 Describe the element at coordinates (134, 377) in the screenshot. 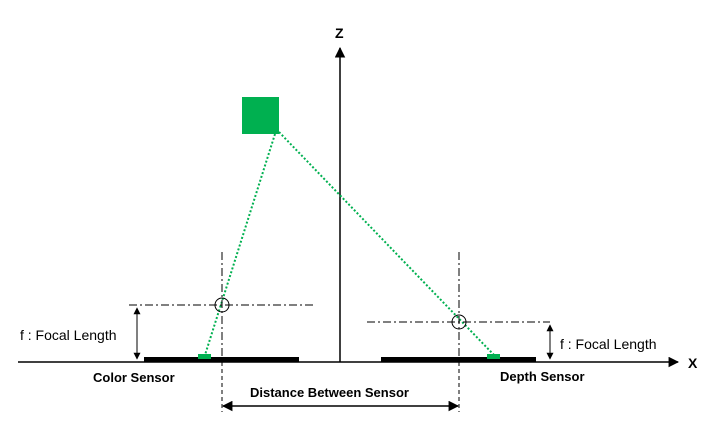

I see `color-sensor-label: Color Sensor` at that location.